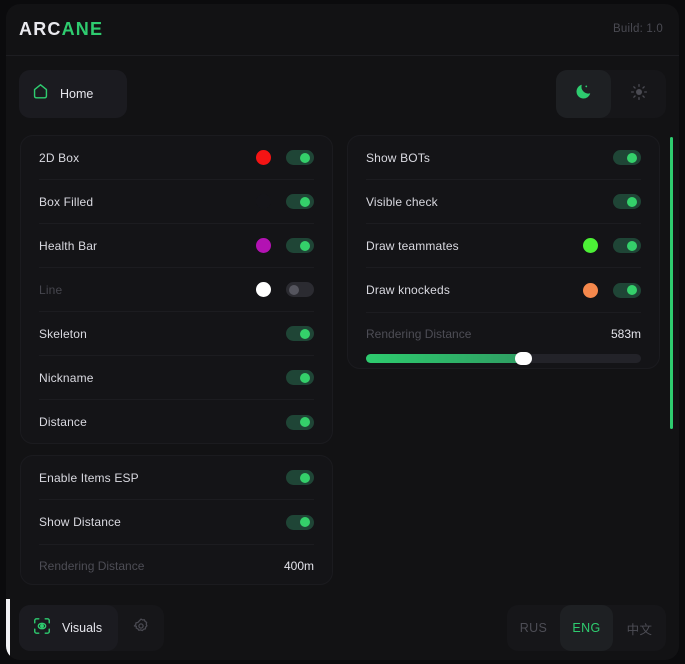  Describe the element at coordinates (42, 628) in the screenshot. I see `eye-scan-icon` at that location.